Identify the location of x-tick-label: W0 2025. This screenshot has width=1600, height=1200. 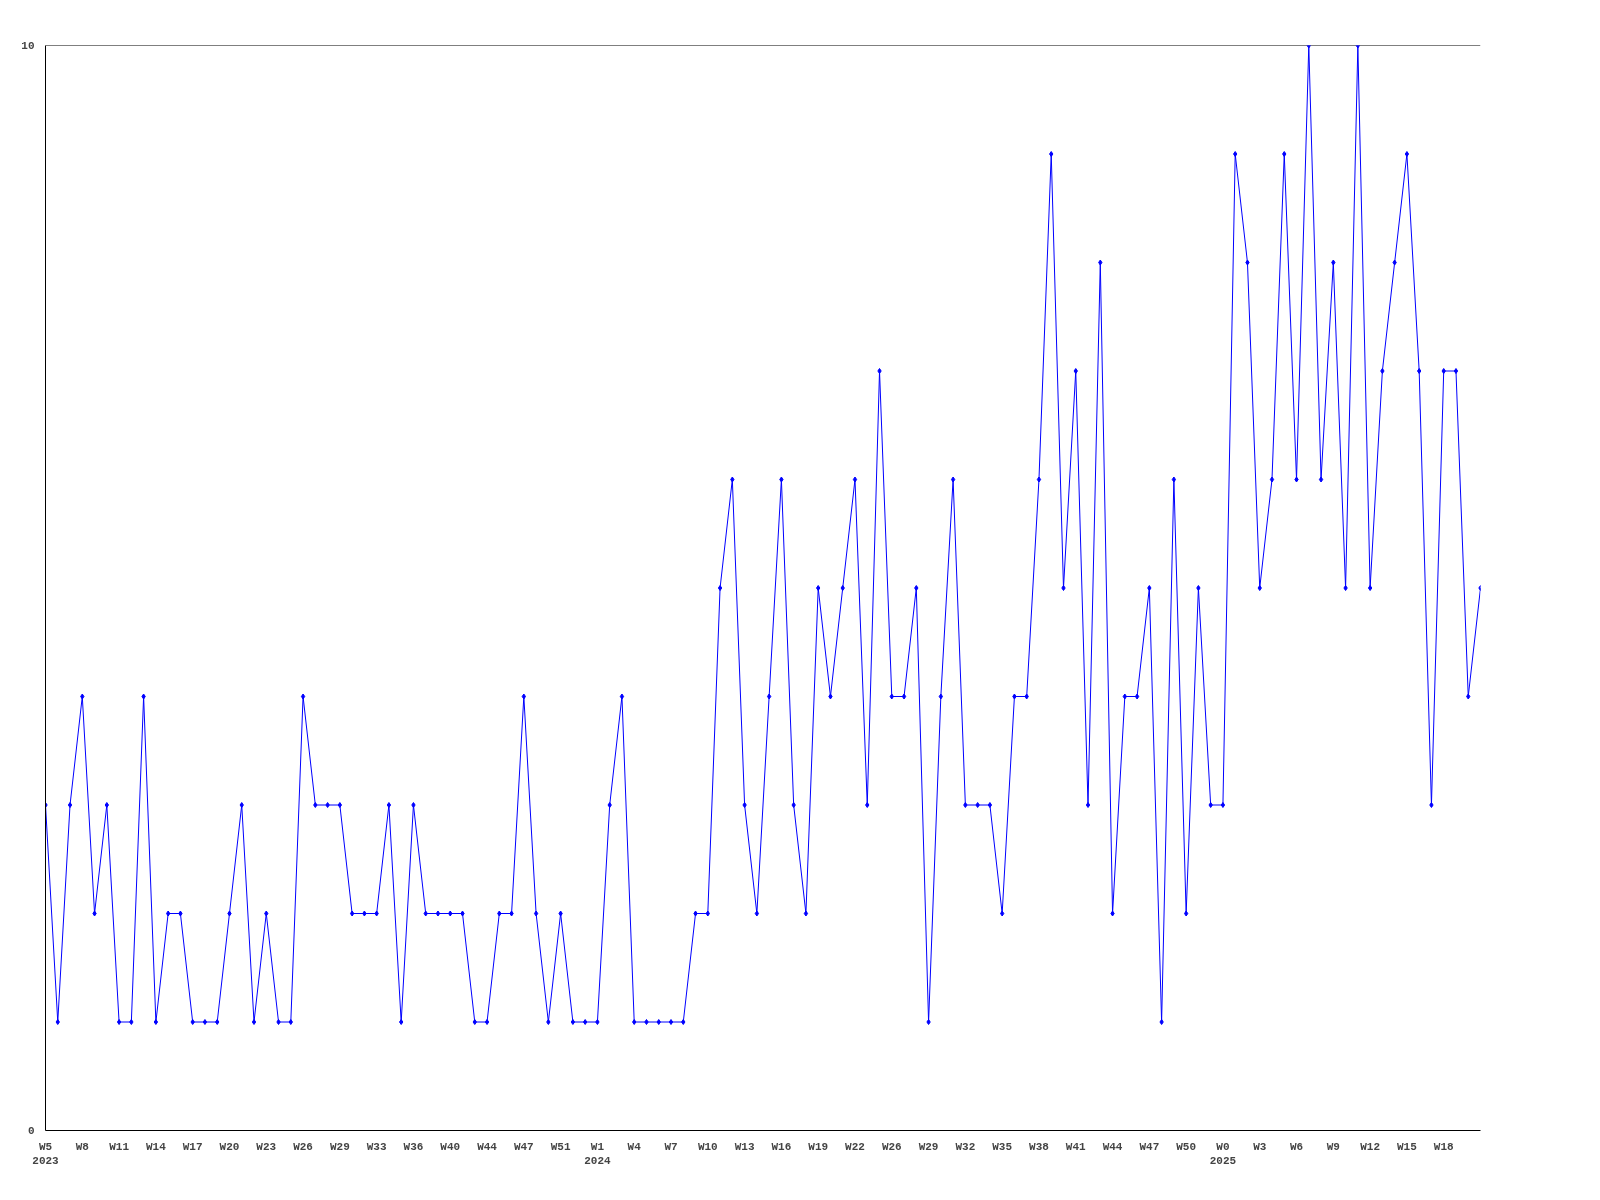
(1223, 1153).